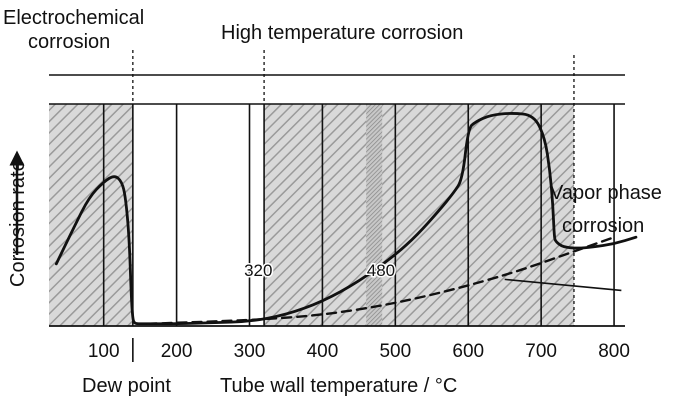  I want to click on vapor-label-line2: corrosion, so click(603, 226).